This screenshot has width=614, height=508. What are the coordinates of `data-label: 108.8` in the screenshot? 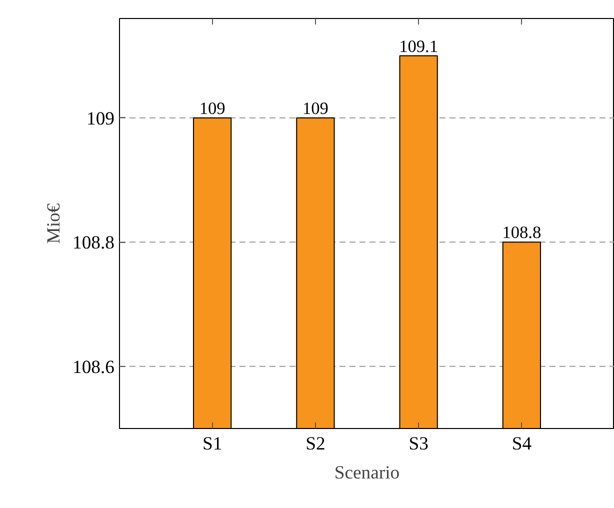 It's located at (522, 232).